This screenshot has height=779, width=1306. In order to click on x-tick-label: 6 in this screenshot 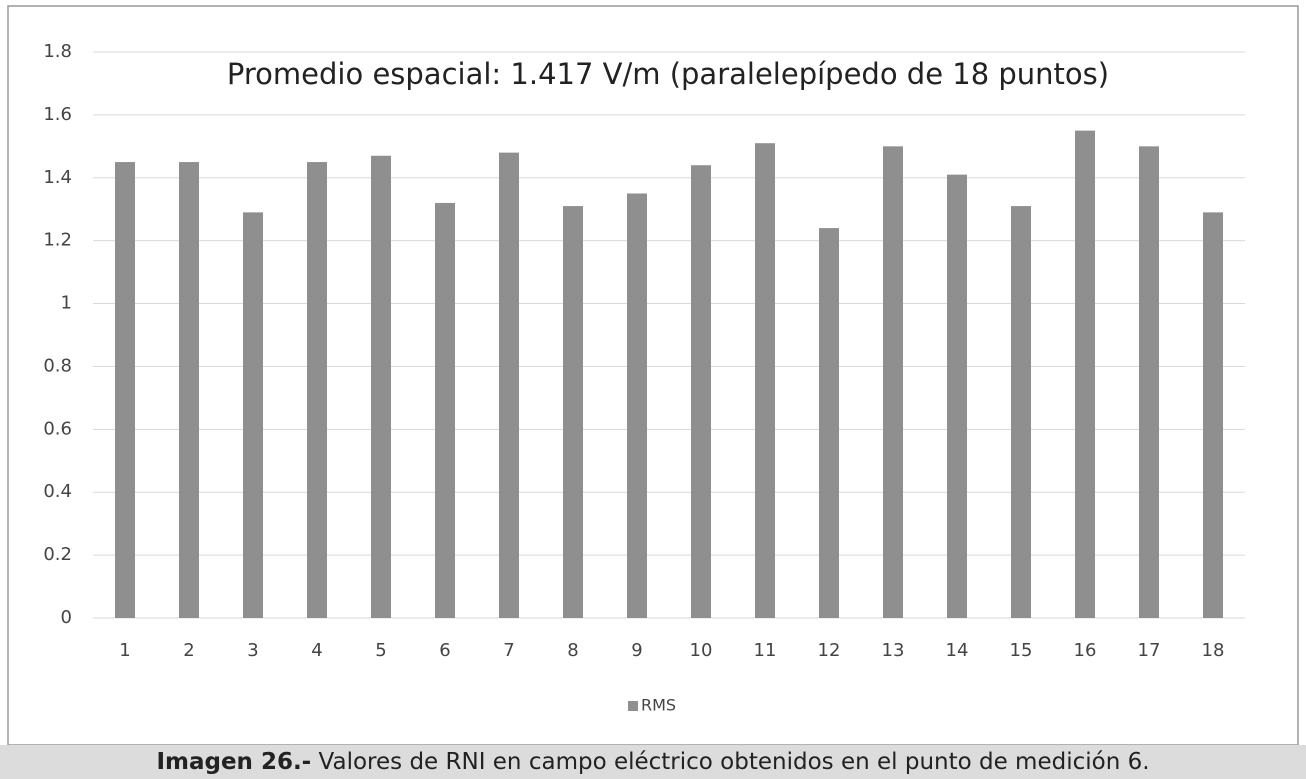, I will do `click(444, 650)`.